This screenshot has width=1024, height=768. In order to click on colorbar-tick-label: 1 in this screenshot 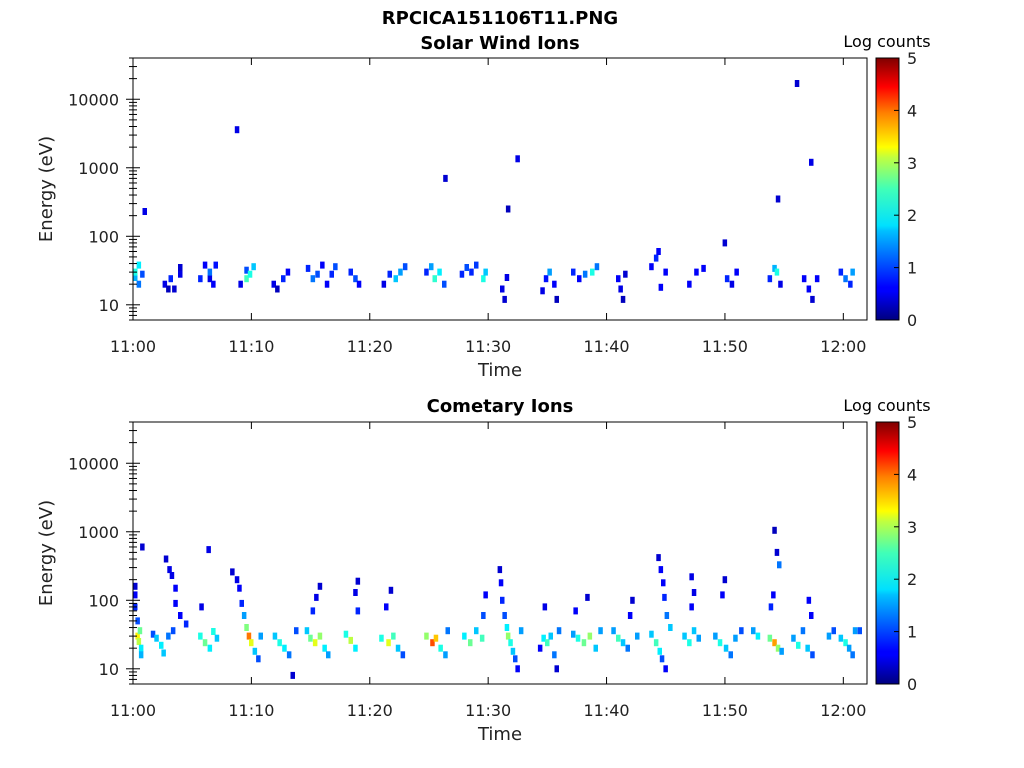, I will do `click(912, 268)`.